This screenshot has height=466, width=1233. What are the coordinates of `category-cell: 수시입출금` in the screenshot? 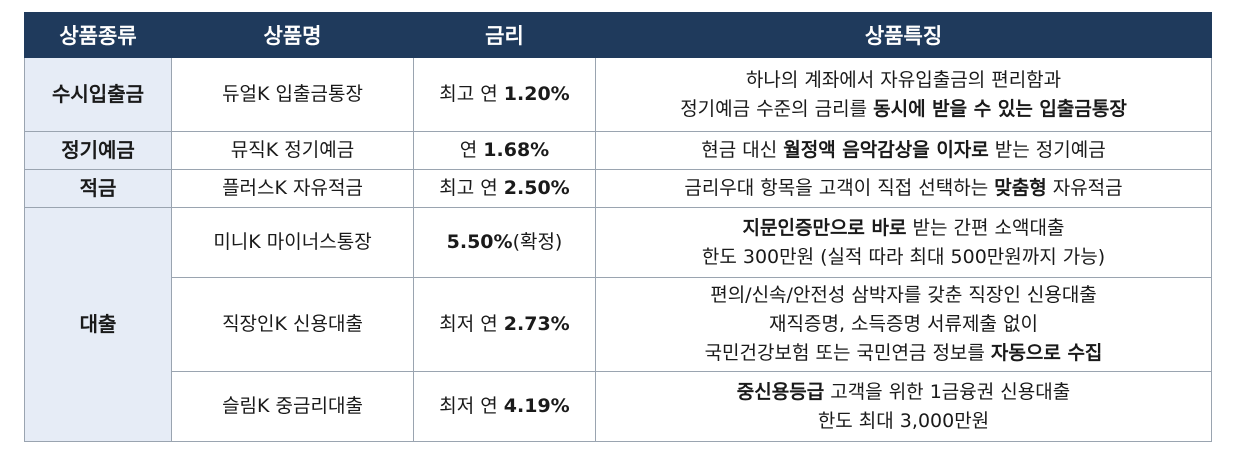 It's located at (98, 94).